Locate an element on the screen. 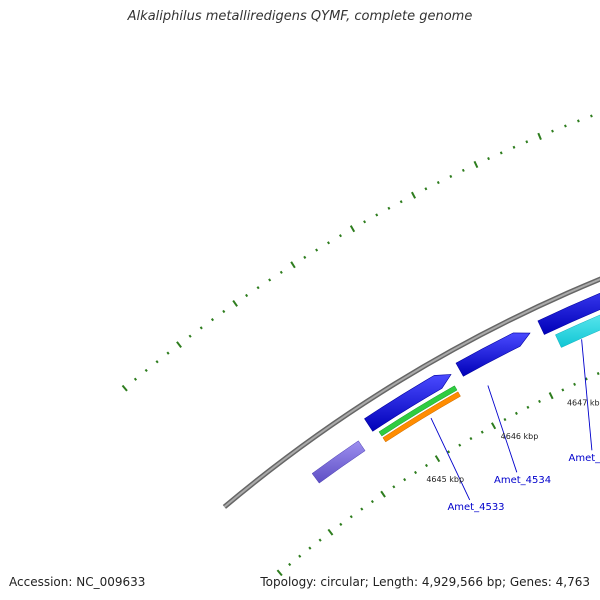 This screenshot has width=600, height=600. accession-text: Accession: NC_009633 is located at coordinates (77, 582).